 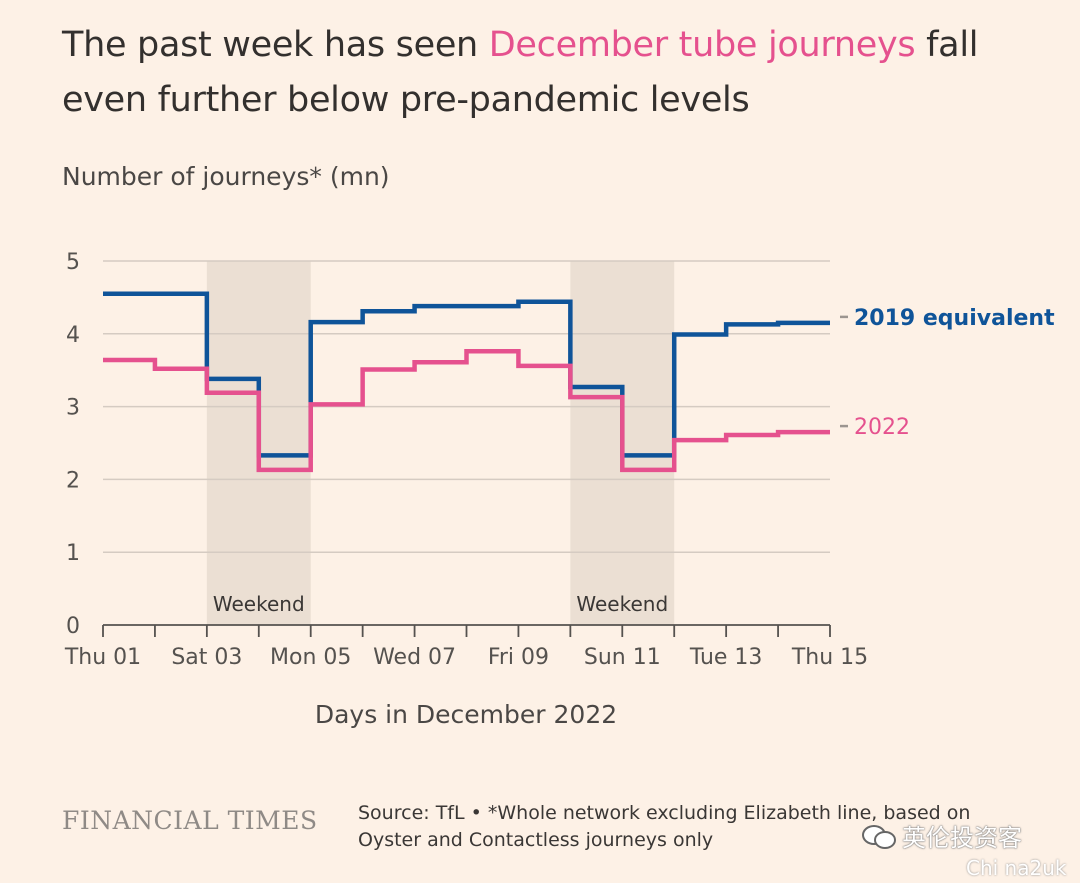 What do you see at coordinates (73, 553) in the screenshot?
I see `y-tick-label: 1` at bounding box center [73, 553].